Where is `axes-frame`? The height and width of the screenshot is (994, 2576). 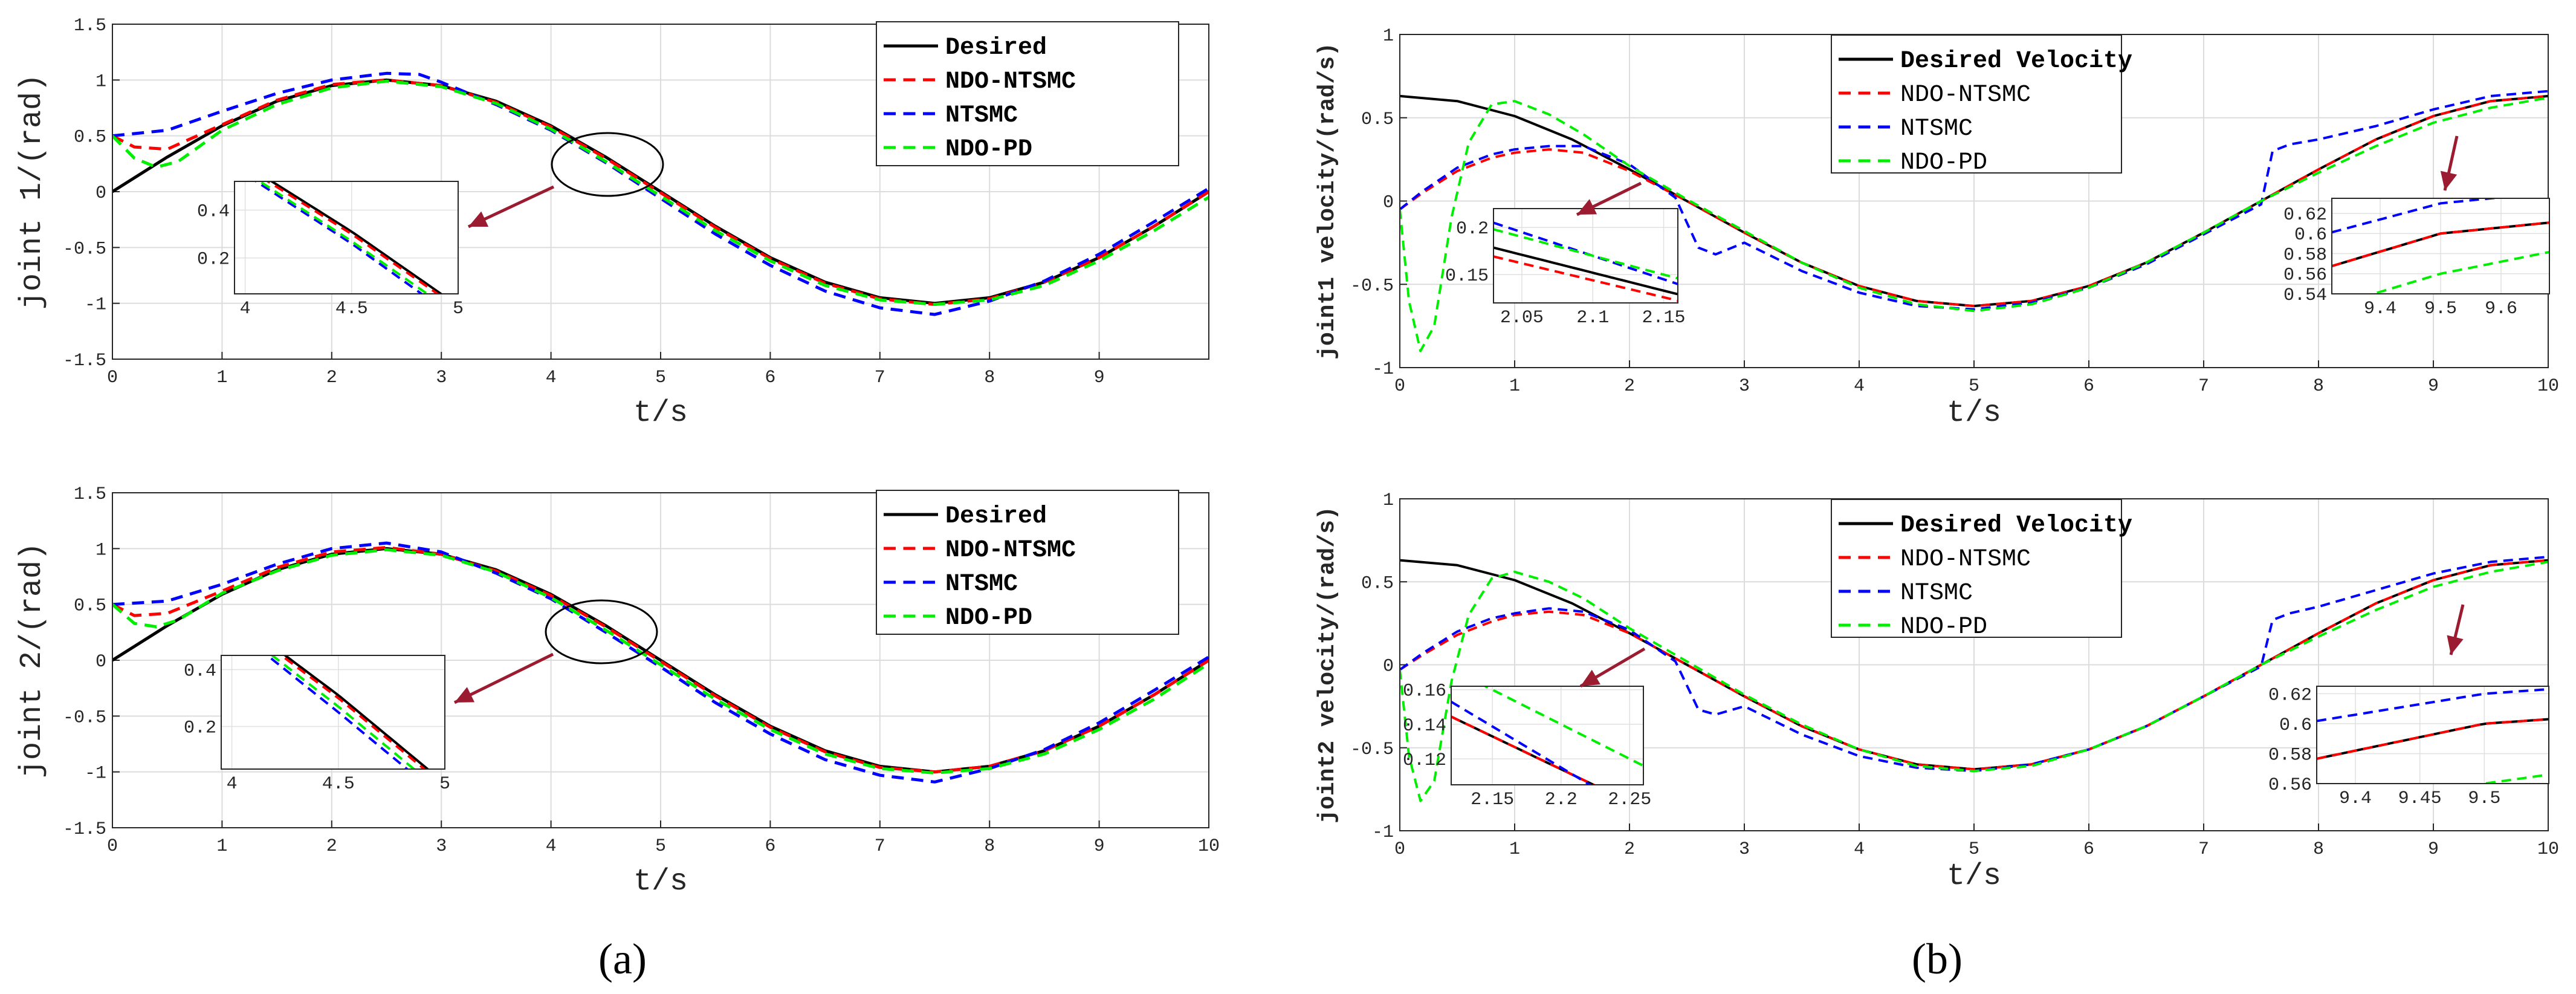 axes-frame is located at coordinates (660, 192).